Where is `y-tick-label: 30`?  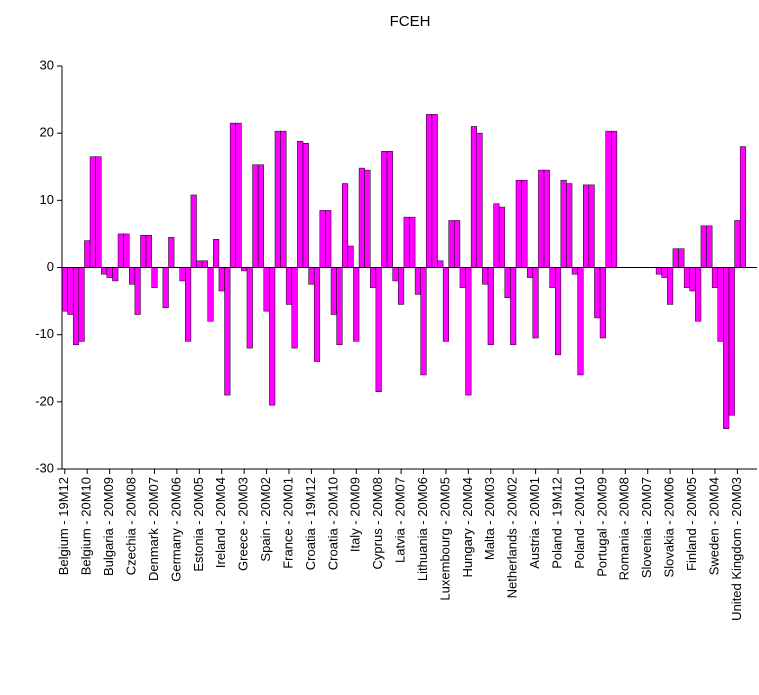 y-tick-label: 30 is located at coordinates (47, 64).